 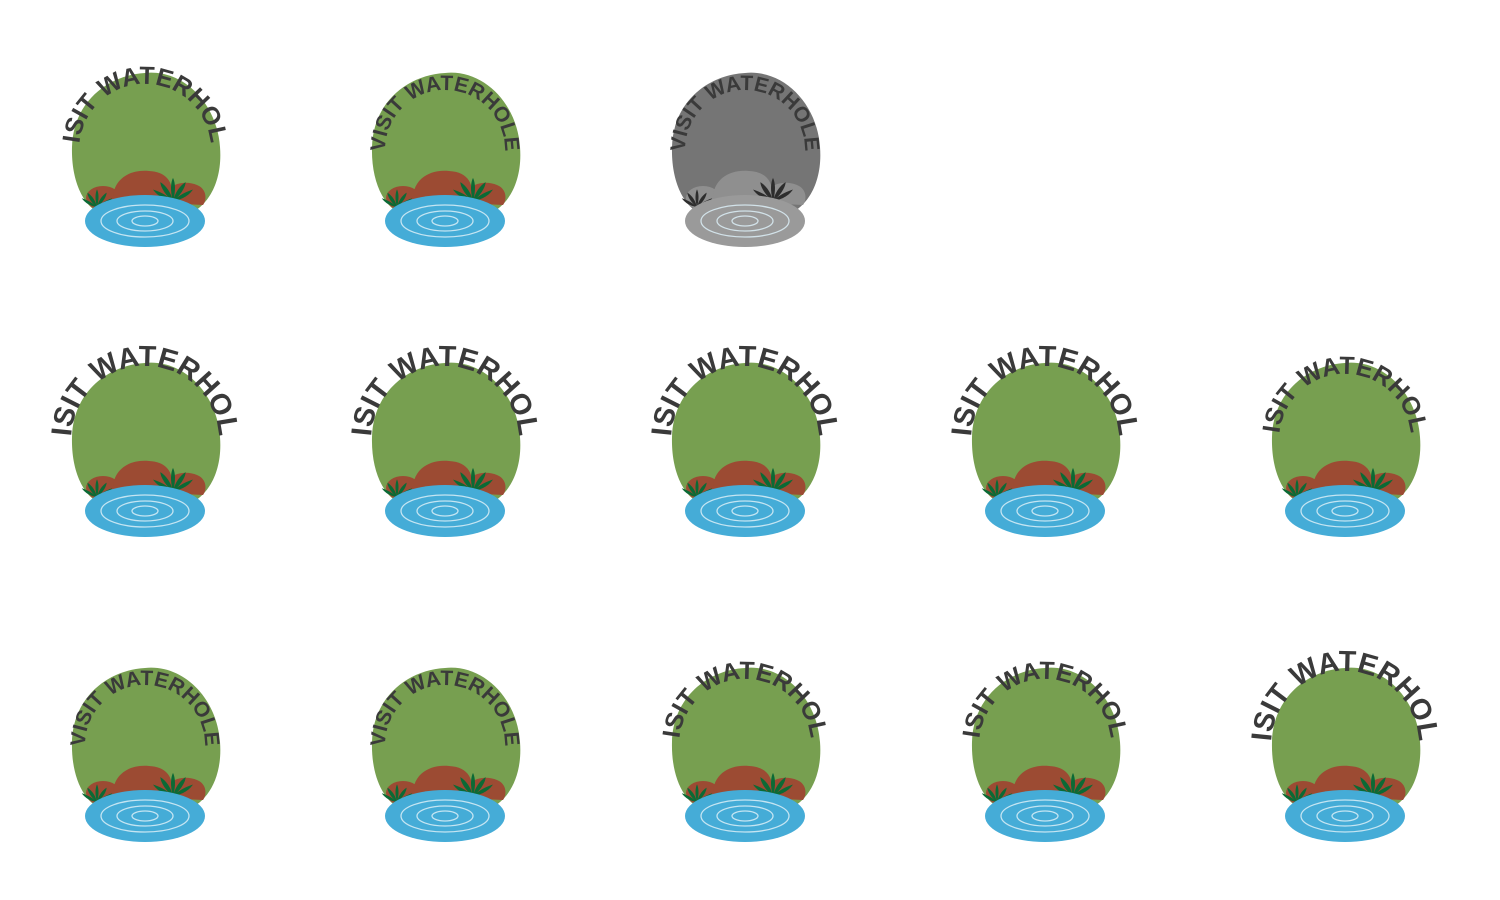 I want to click on badge-row2-col1: VISIT WATERHOLE, so click(x=139, y=428).